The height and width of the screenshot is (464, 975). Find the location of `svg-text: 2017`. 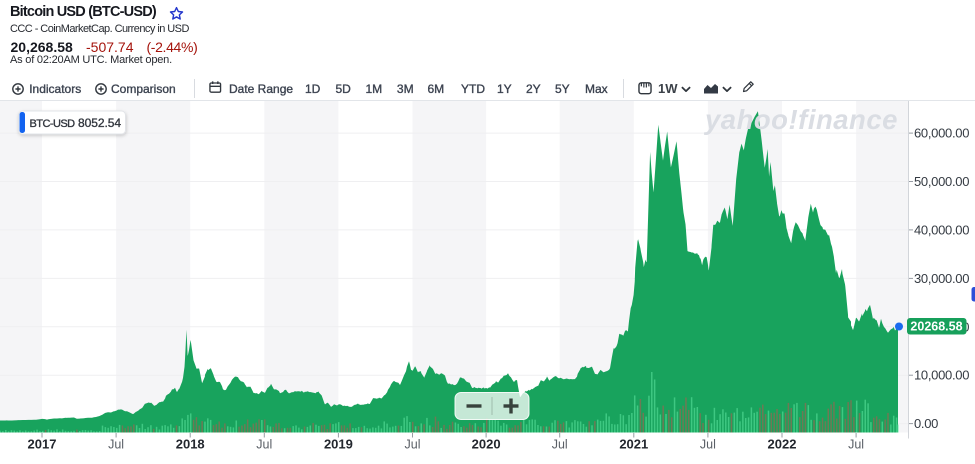

svg-text: 2017 is located at coordinates (42, 444).